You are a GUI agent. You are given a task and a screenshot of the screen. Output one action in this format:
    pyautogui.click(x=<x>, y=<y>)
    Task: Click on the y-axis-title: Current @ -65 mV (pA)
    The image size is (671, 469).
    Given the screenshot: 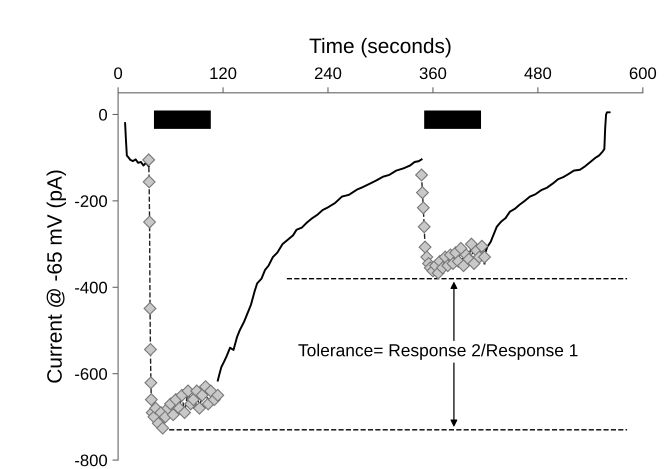 What is the action you would take?
    pyautogui.click(x=56, y=276)
    